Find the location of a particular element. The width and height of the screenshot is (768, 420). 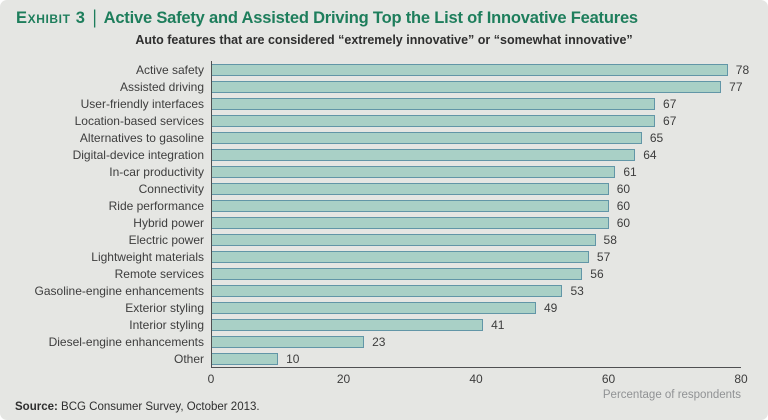

bar-row: Diesel-engine enhancements 23 is located at coordinates (370, 341).